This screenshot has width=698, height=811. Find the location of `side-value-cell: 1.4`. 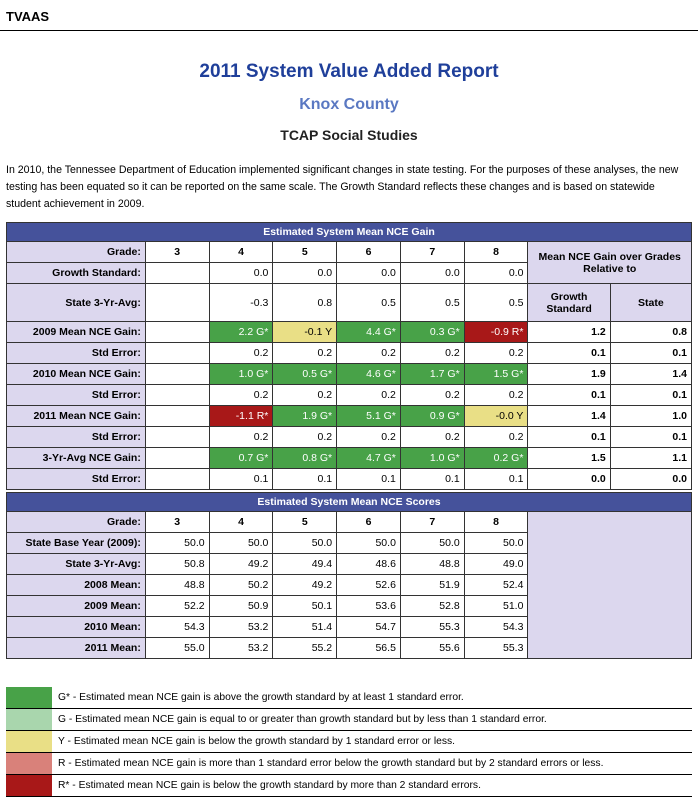

side-value-cell: 1.4 is located at coordinates (651, 374).